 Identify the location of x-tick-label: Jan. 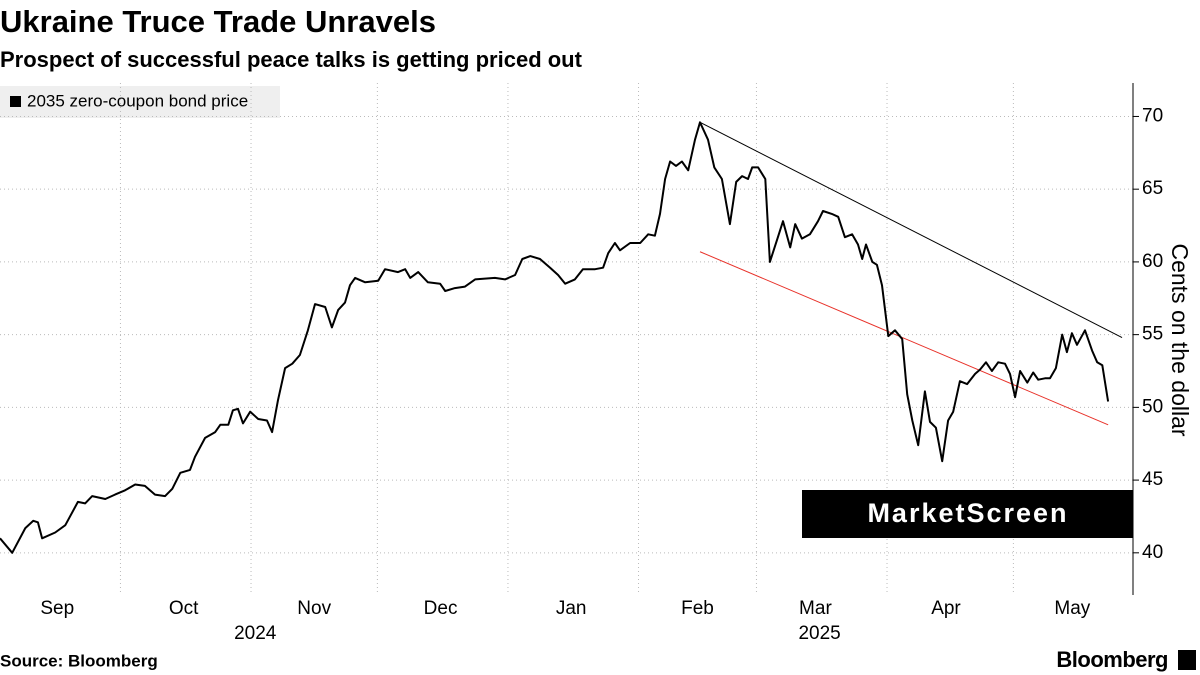
(571, 608).